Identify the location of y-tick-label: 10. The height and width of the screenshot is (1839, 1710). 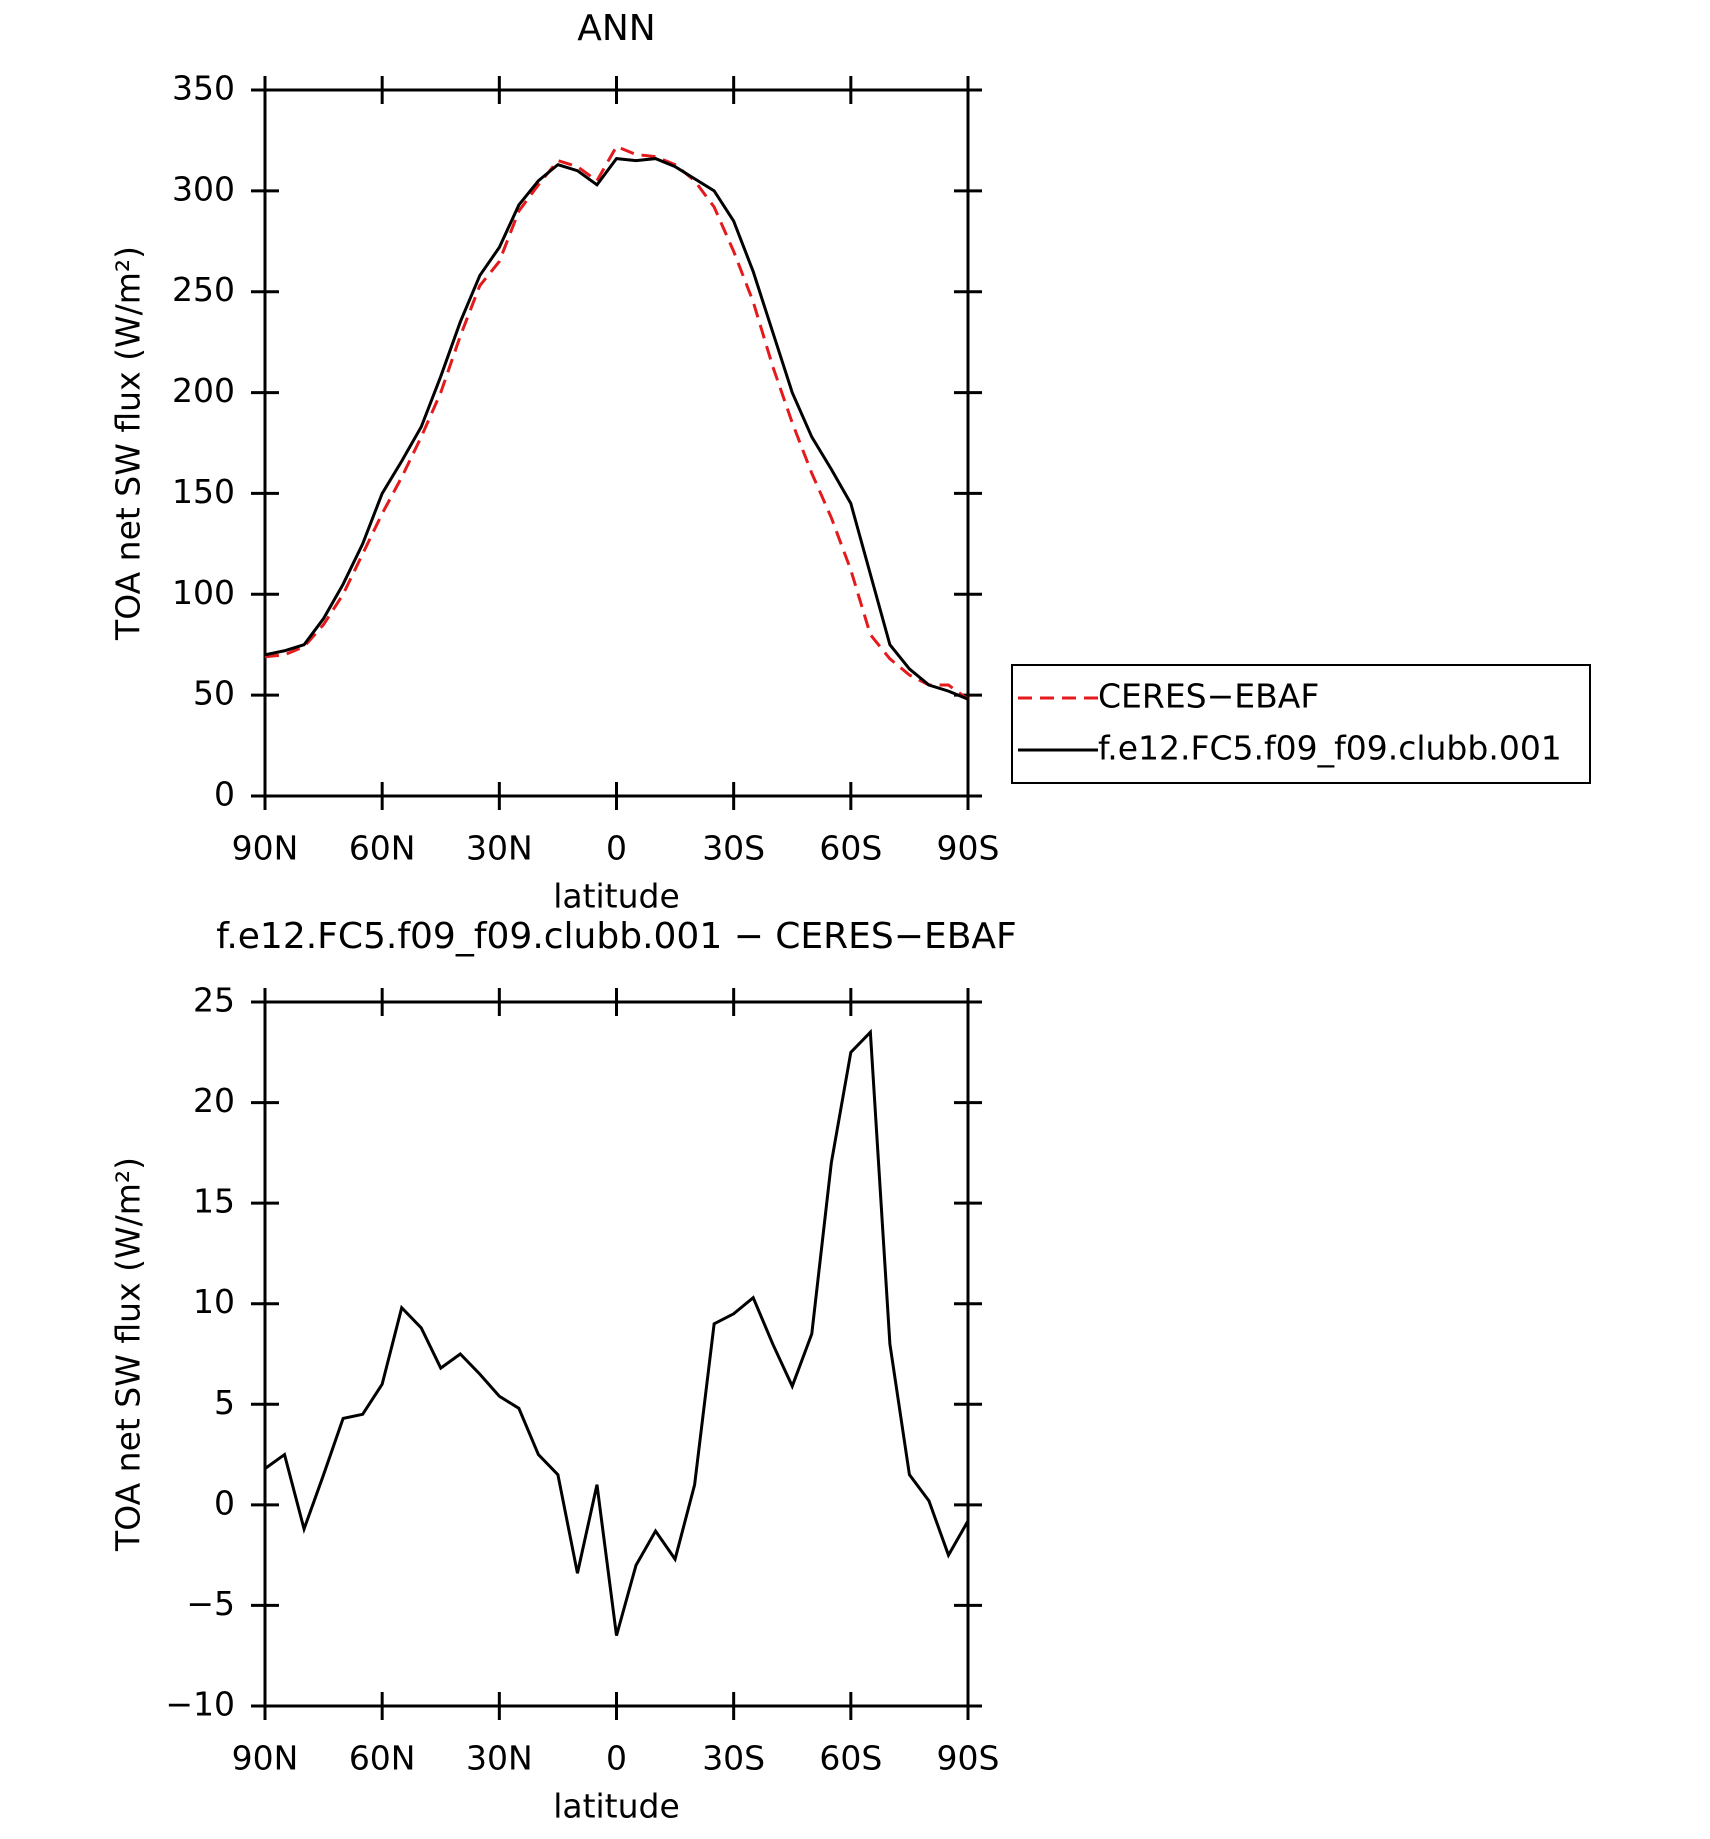
(214, 1301).